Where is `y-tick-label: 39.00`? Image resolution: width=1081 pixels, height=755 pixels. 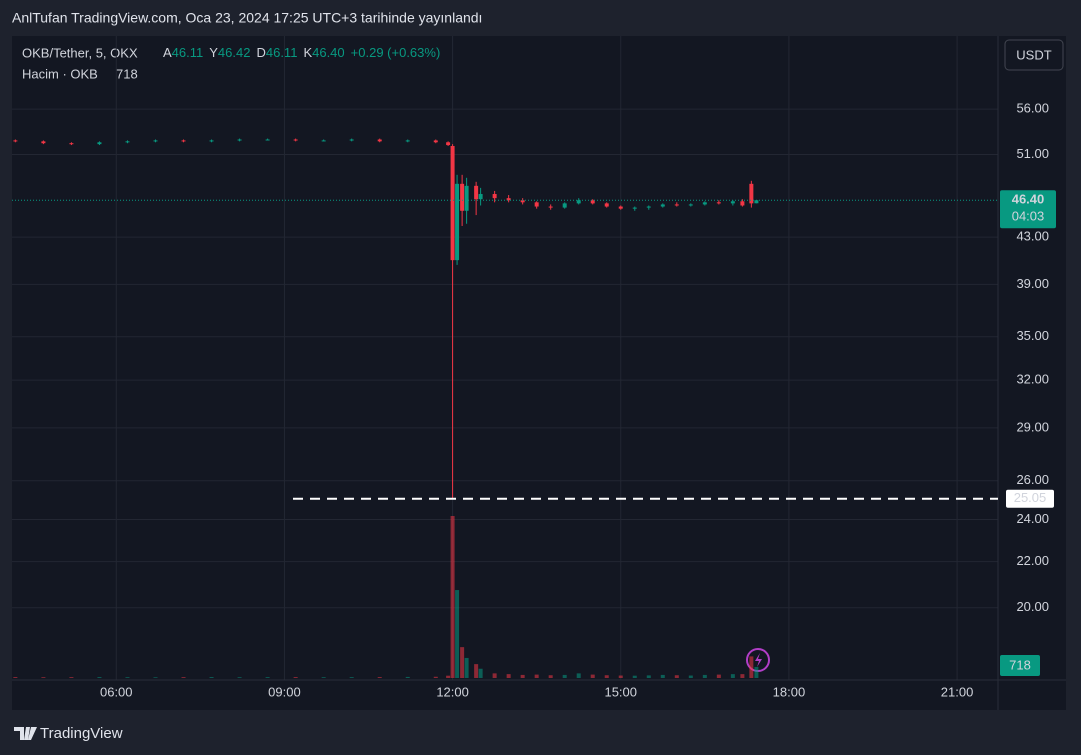
y-tick-label: 39.00 is located at coordinates (1032, 283).